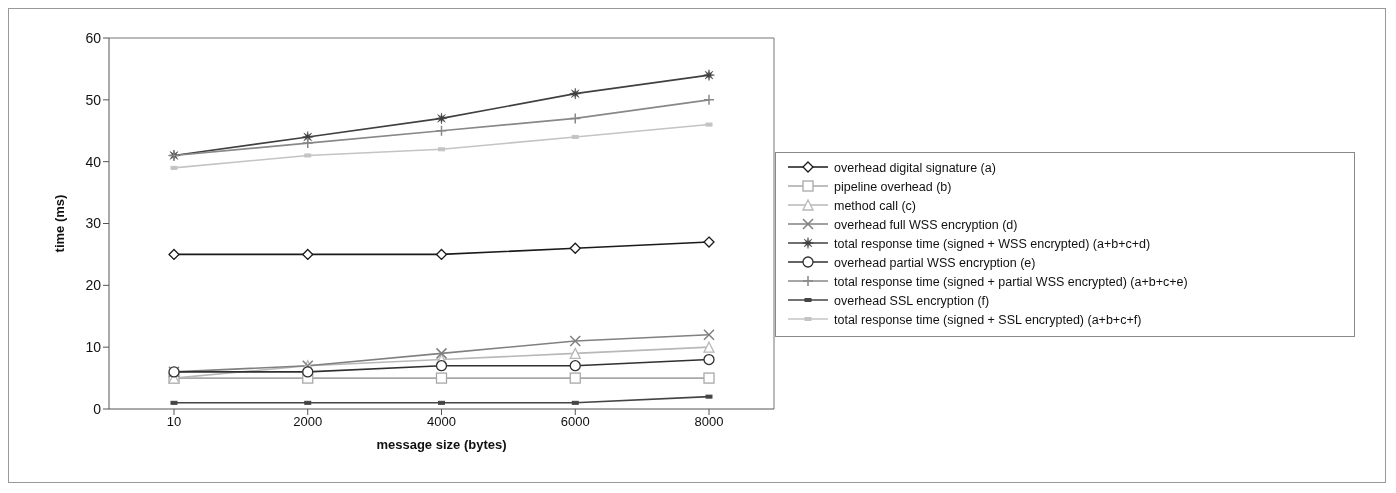 The width and height of the screenshot is (1396, 493). Describe the element at coordinates (935, 263) in the screenshot. I see `legend-label: overhead partial WSS encryption (e)` at that location.